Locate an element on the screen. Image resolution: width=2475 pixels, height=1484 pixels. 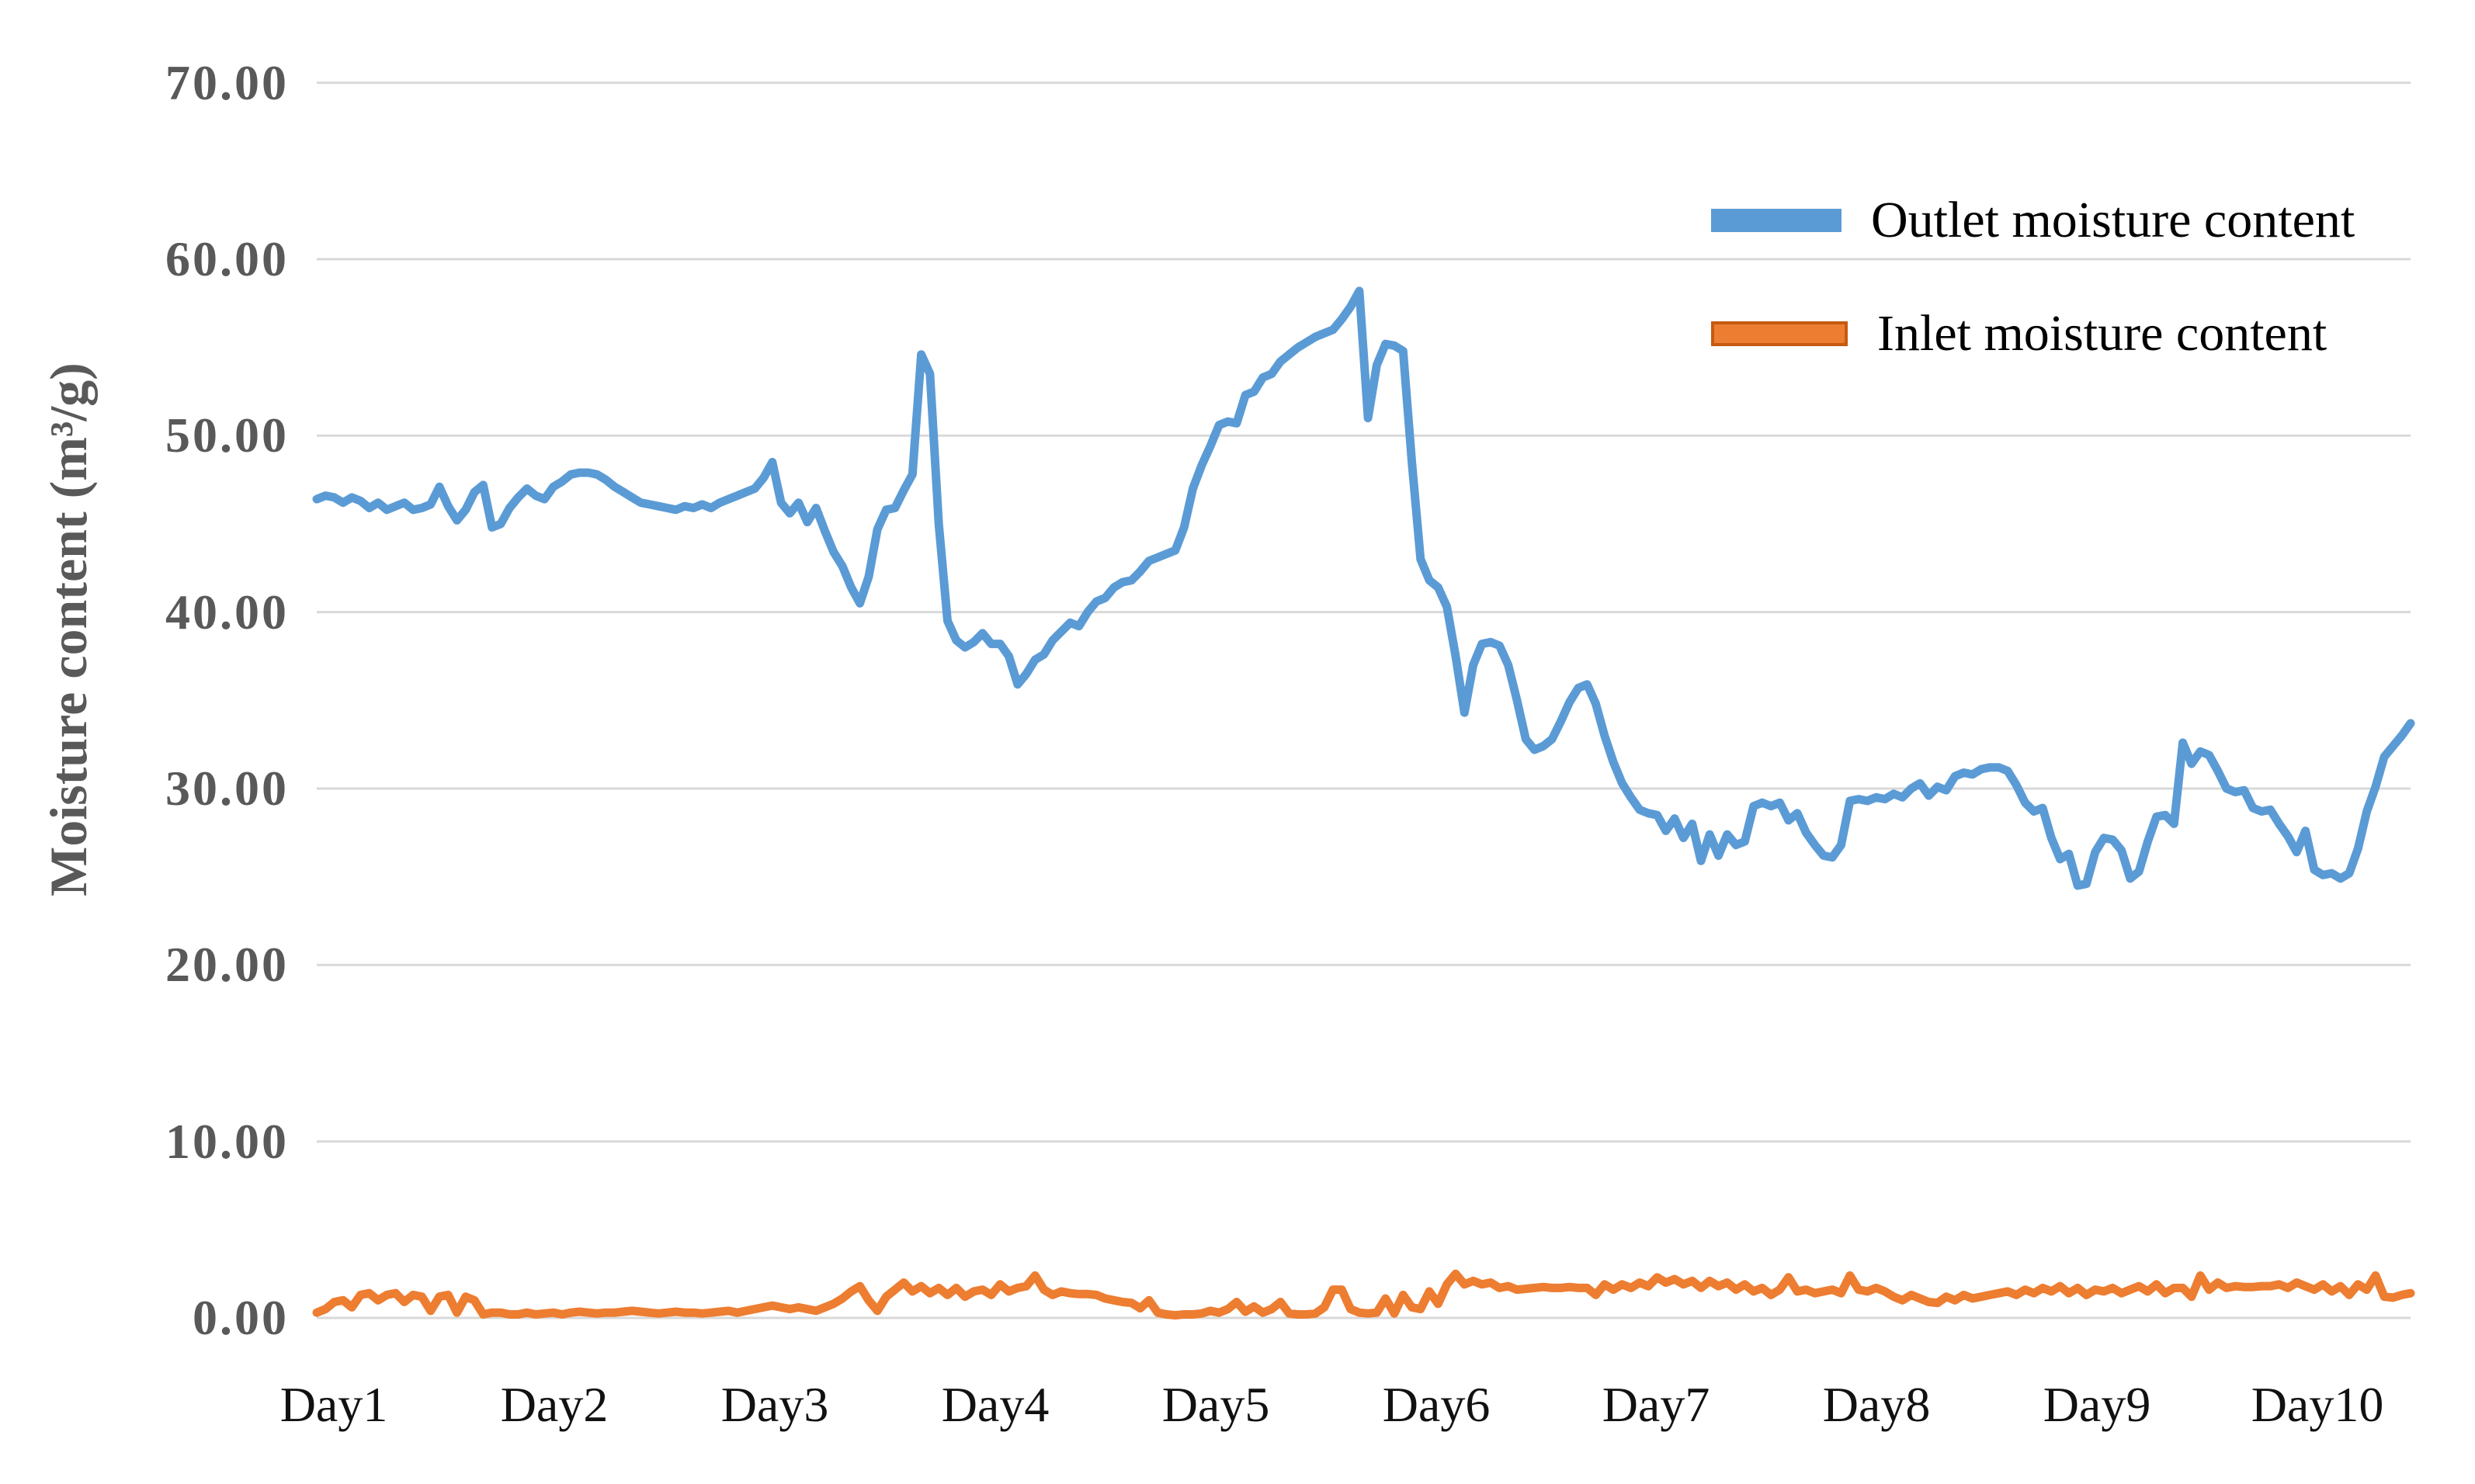
y-tick-label-0.00: 0.00 is located at coordinates (241, 1318).